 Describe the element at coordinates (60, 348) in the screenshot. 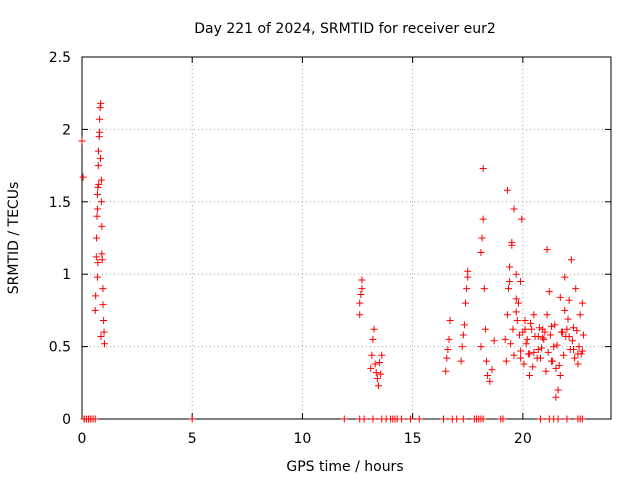

I see `y-tick-label: 0.5` at that location.